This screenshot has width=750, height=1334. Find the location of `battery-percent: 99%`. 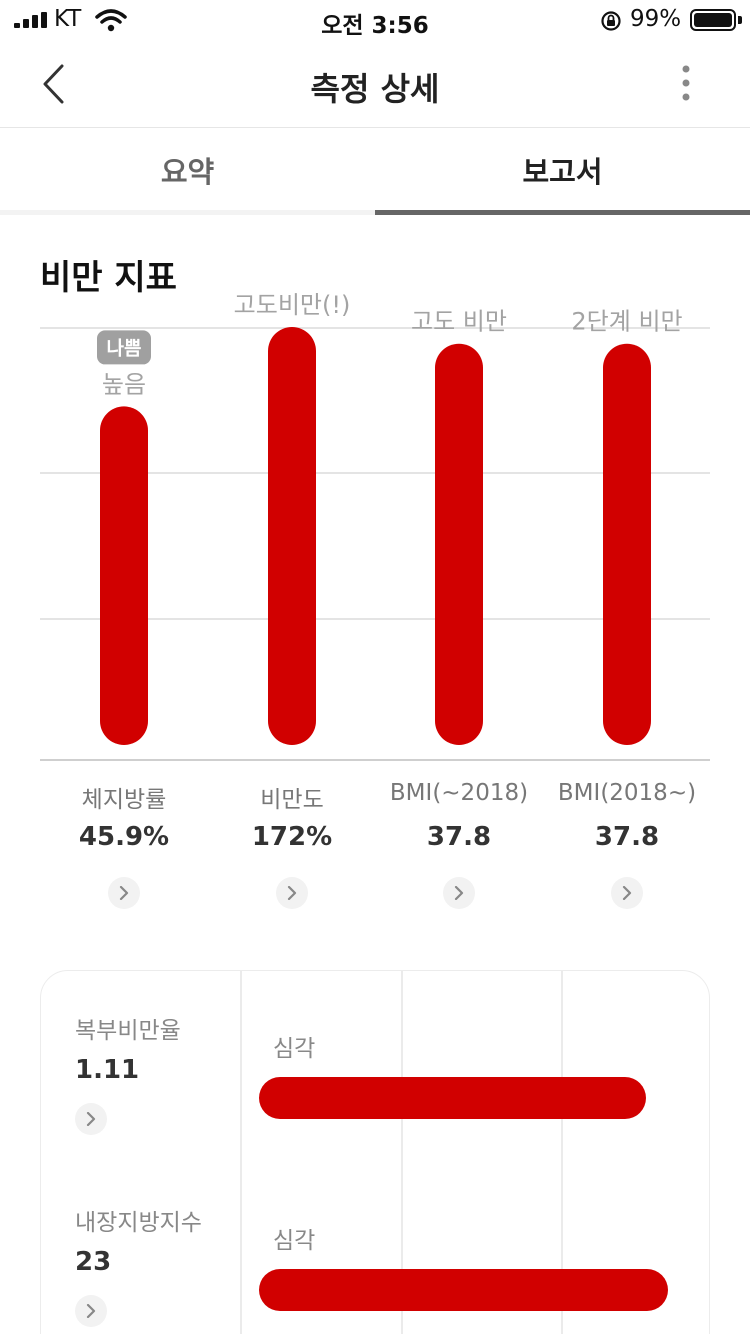

battery-percent: 99% is located at coordinates (656, 19).